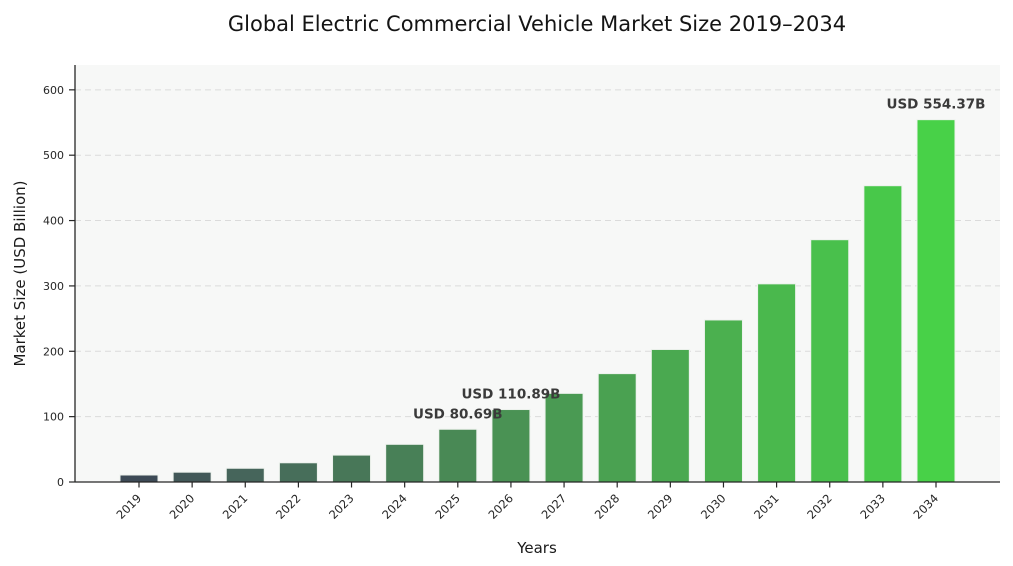 The image size is (1013, 566). I want to click on y-tick-label-600: 600, so click(53, 90).